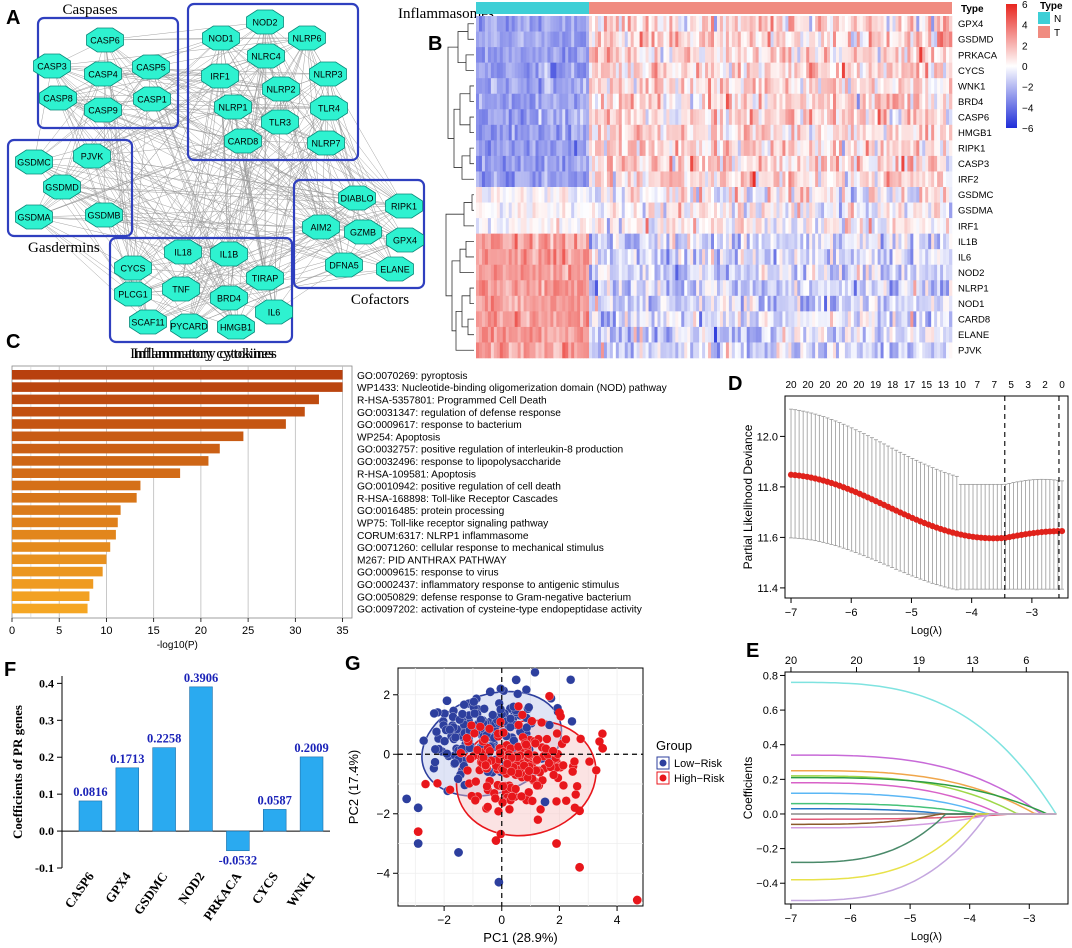 The image size is (1072, 948). I want to click on enrichment-bar, so click(59, 559).